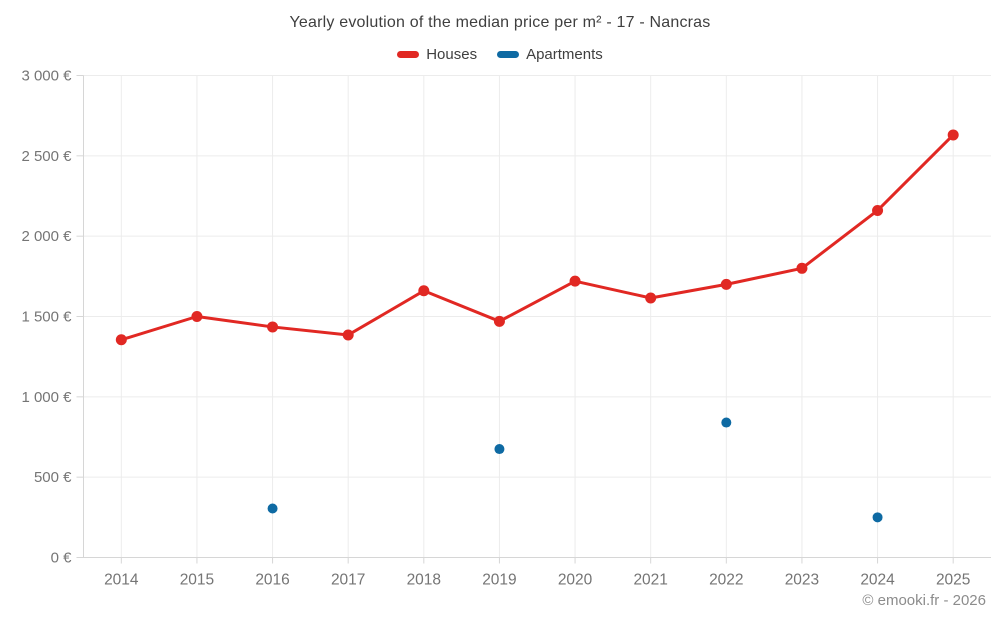 The height and width of the screenshot is (625, 1000). Describe the element at coordinates (726, 284) in the screenshot. I see `houses-point-2022` at that location.